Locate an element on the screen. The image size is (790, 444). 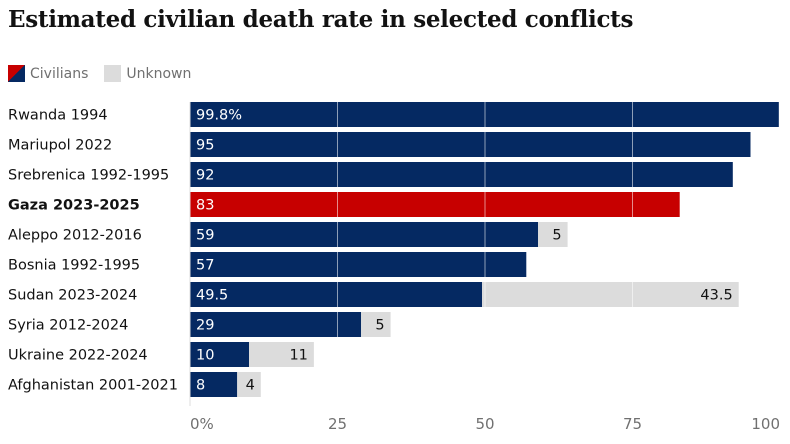
unknown-value-label: 4 is located at coordinates (250, 386).